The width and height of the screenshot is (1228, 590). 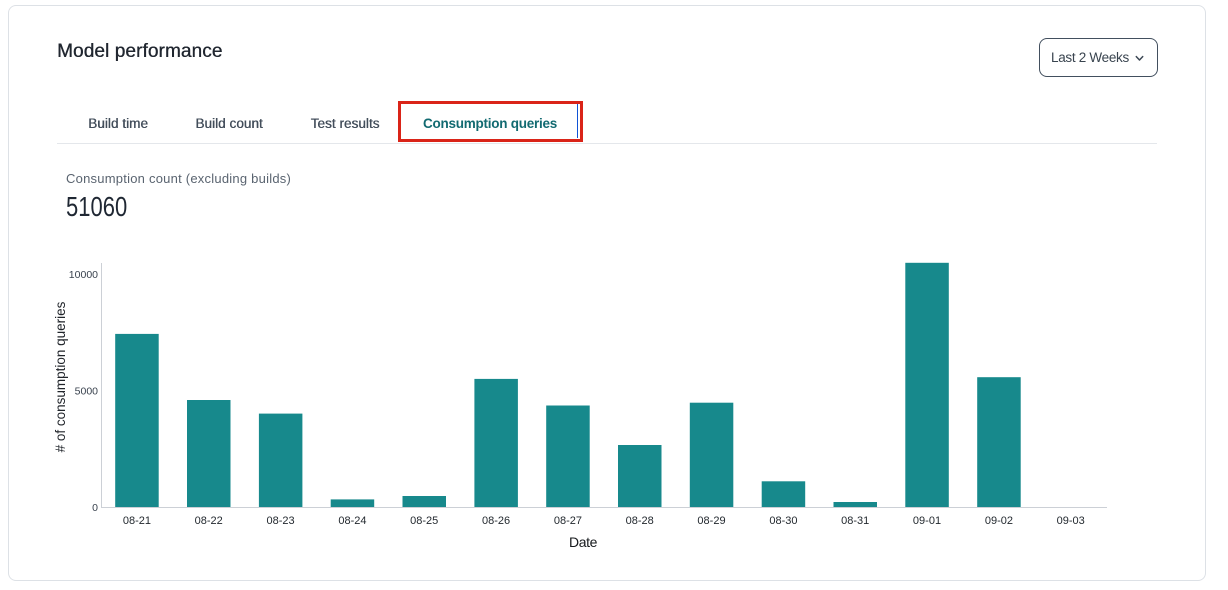 I want to click on svg-text: 08-24, so click(x=352, y=521).